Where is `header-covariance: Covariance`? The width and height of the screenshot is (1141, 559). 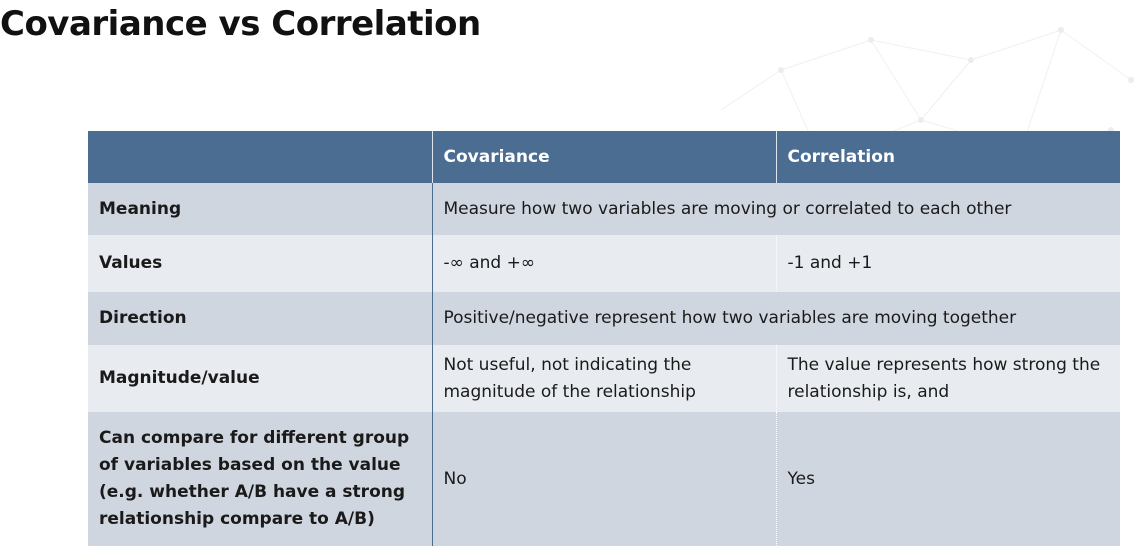 header-covariance: Covariance is located at coordinates (604, 157).